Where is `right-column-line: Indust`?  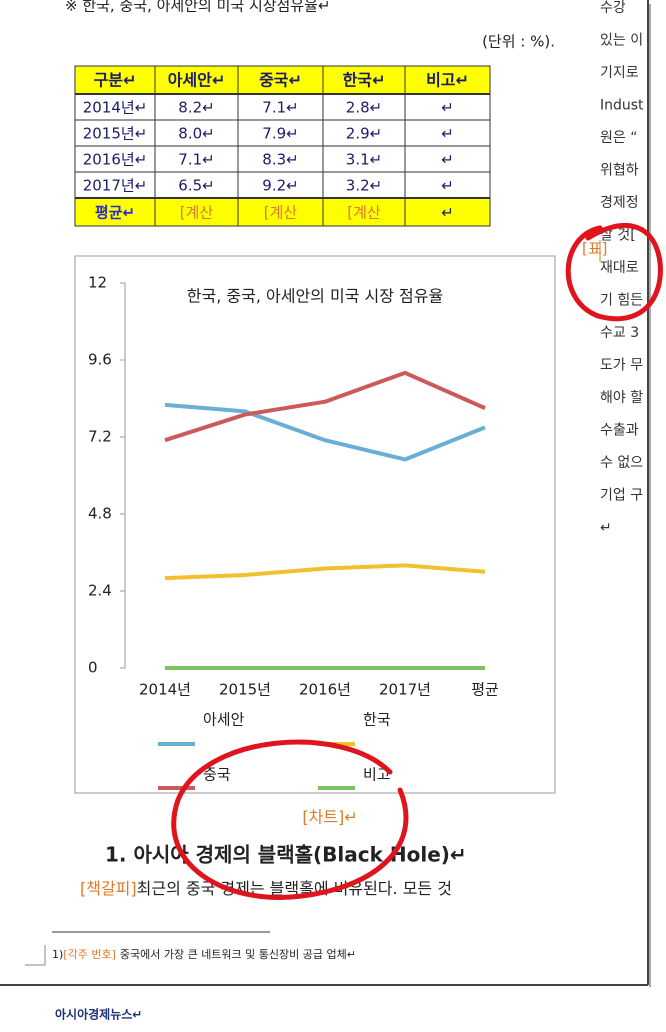 right-column-line: Indust is located at coordinates (622, 106).